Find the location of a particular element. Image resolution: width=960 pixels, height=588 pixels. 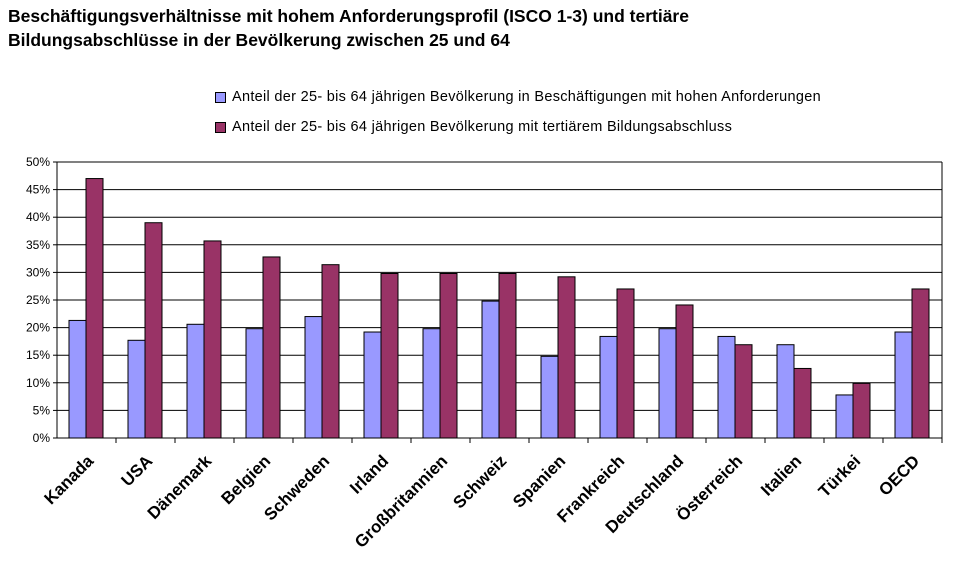

x-category-label: Schweiz is located at coordinates (479, 481).